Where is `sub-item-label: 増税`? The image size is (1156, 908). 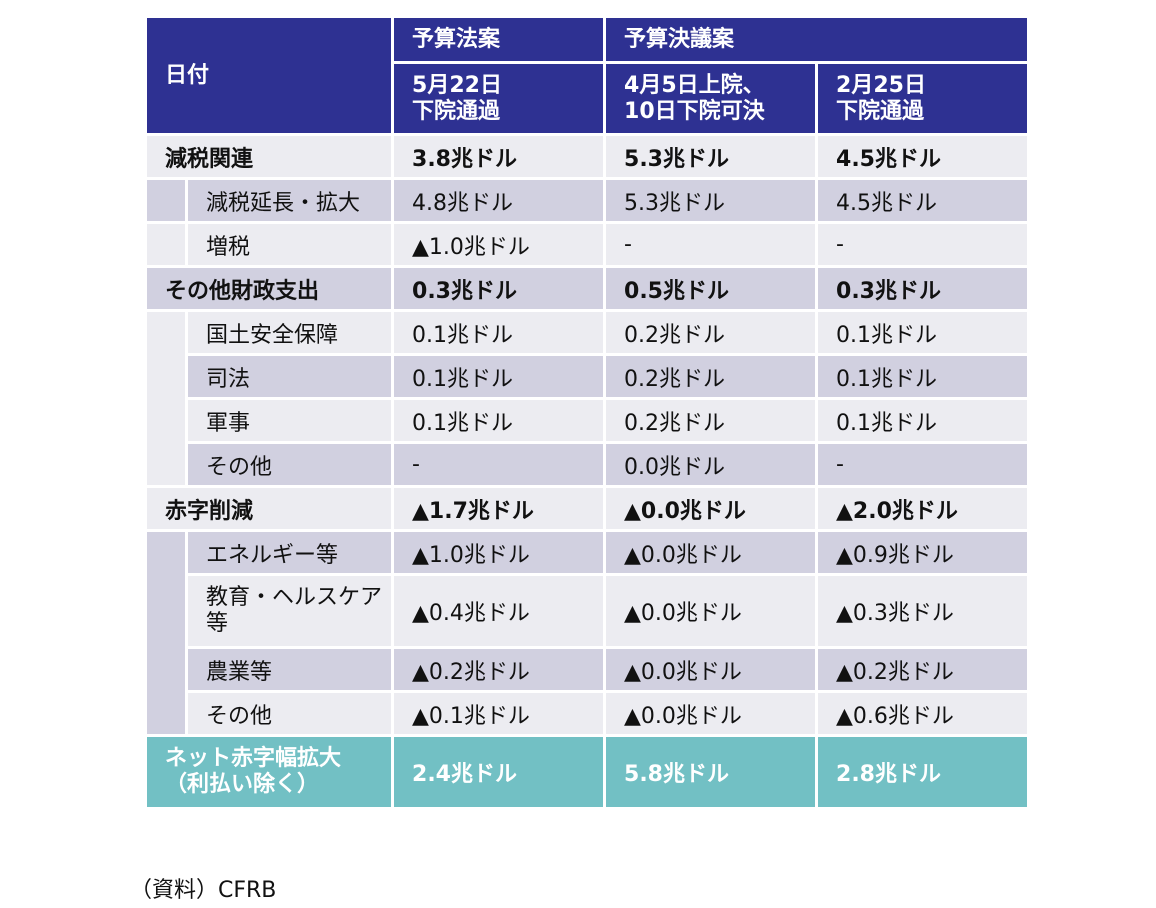 sub-item-label: 増税 is located at coordinates (289, 244).